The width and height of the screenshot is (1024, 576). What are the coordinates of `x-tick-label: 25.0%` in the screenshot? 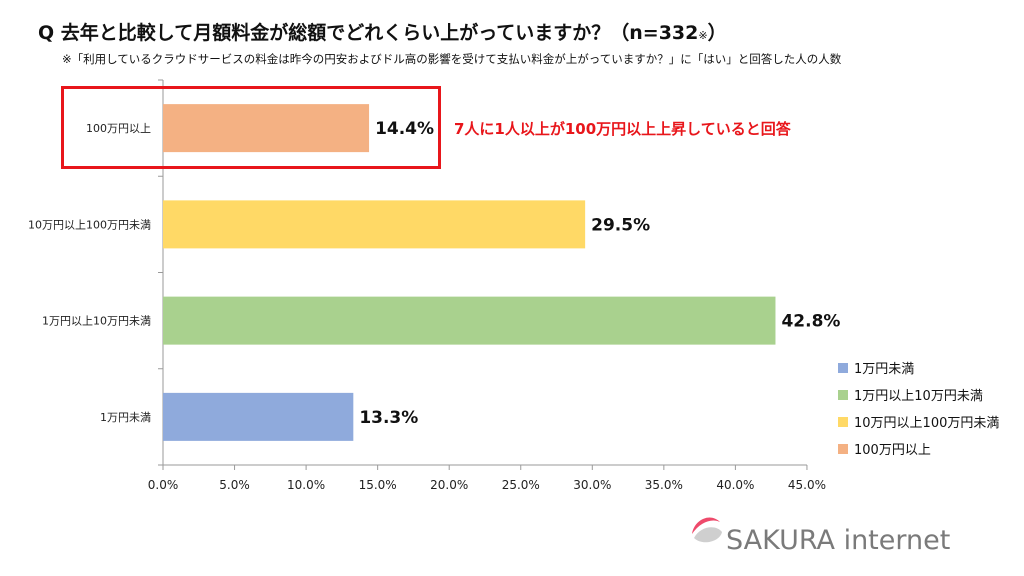 It's located at (521, 485).